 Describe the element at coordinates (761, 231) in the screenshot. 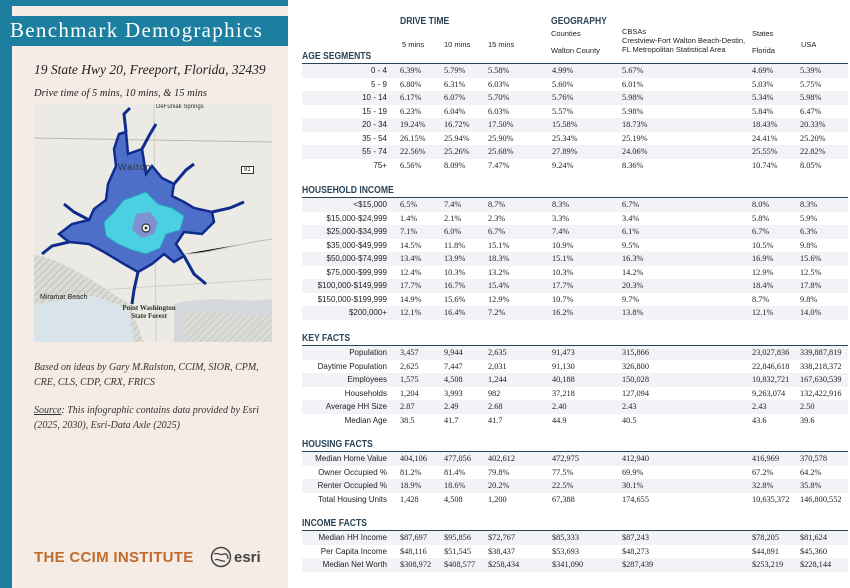

I see `row-value: 6.7%` at that location.